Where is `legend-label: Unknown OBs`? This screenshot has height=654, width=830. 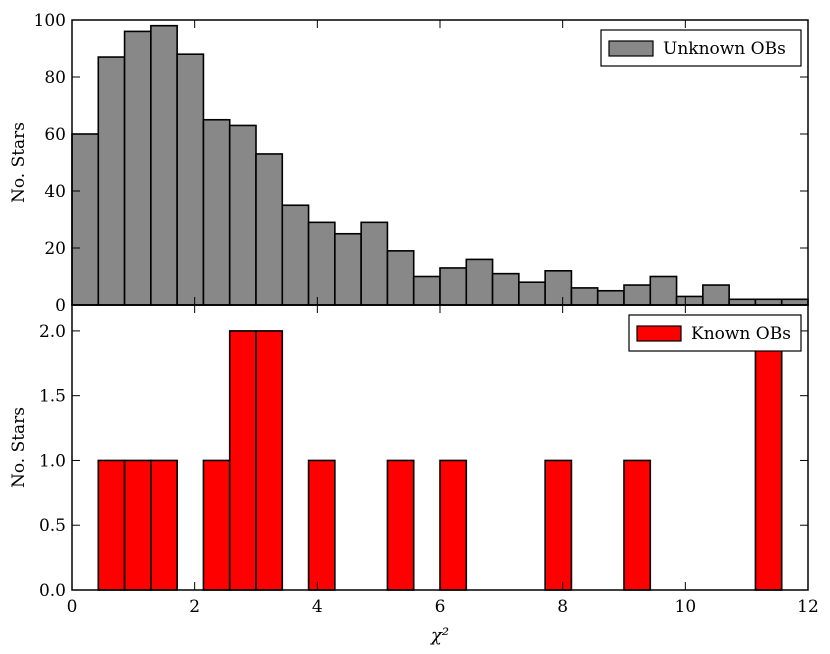 legend-label: Unknown OBs is located at coordinates (724, 49).